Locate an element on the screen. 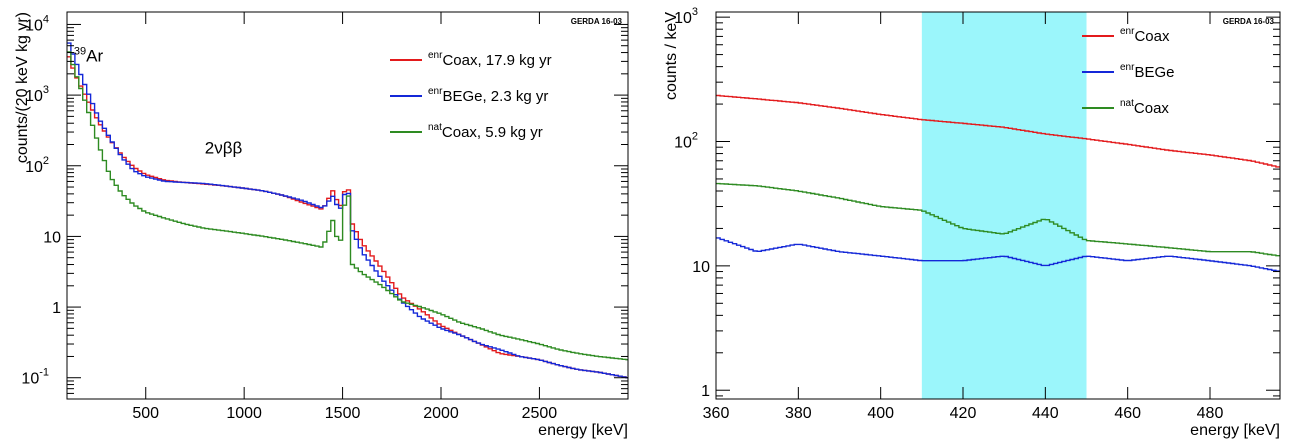 This screenshot has width=1291, height=439. left-x-axis-label: energy [keV] is located at coordinates (583, 430).